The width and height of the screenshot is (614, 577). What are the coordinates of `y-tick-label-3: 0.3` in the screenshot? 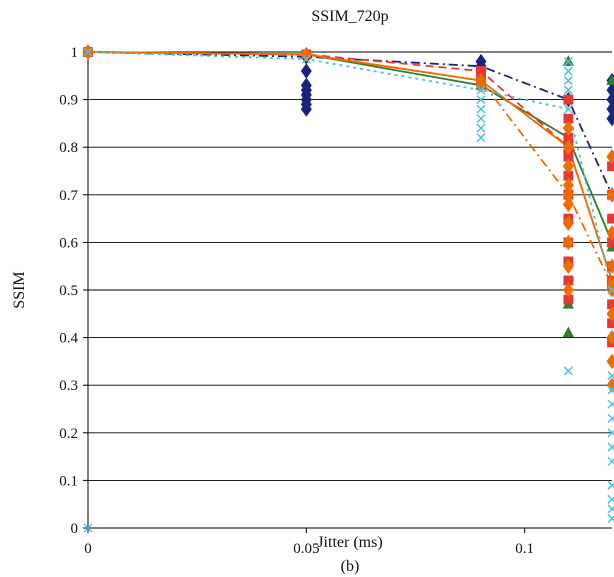 It's located at (68, 386).